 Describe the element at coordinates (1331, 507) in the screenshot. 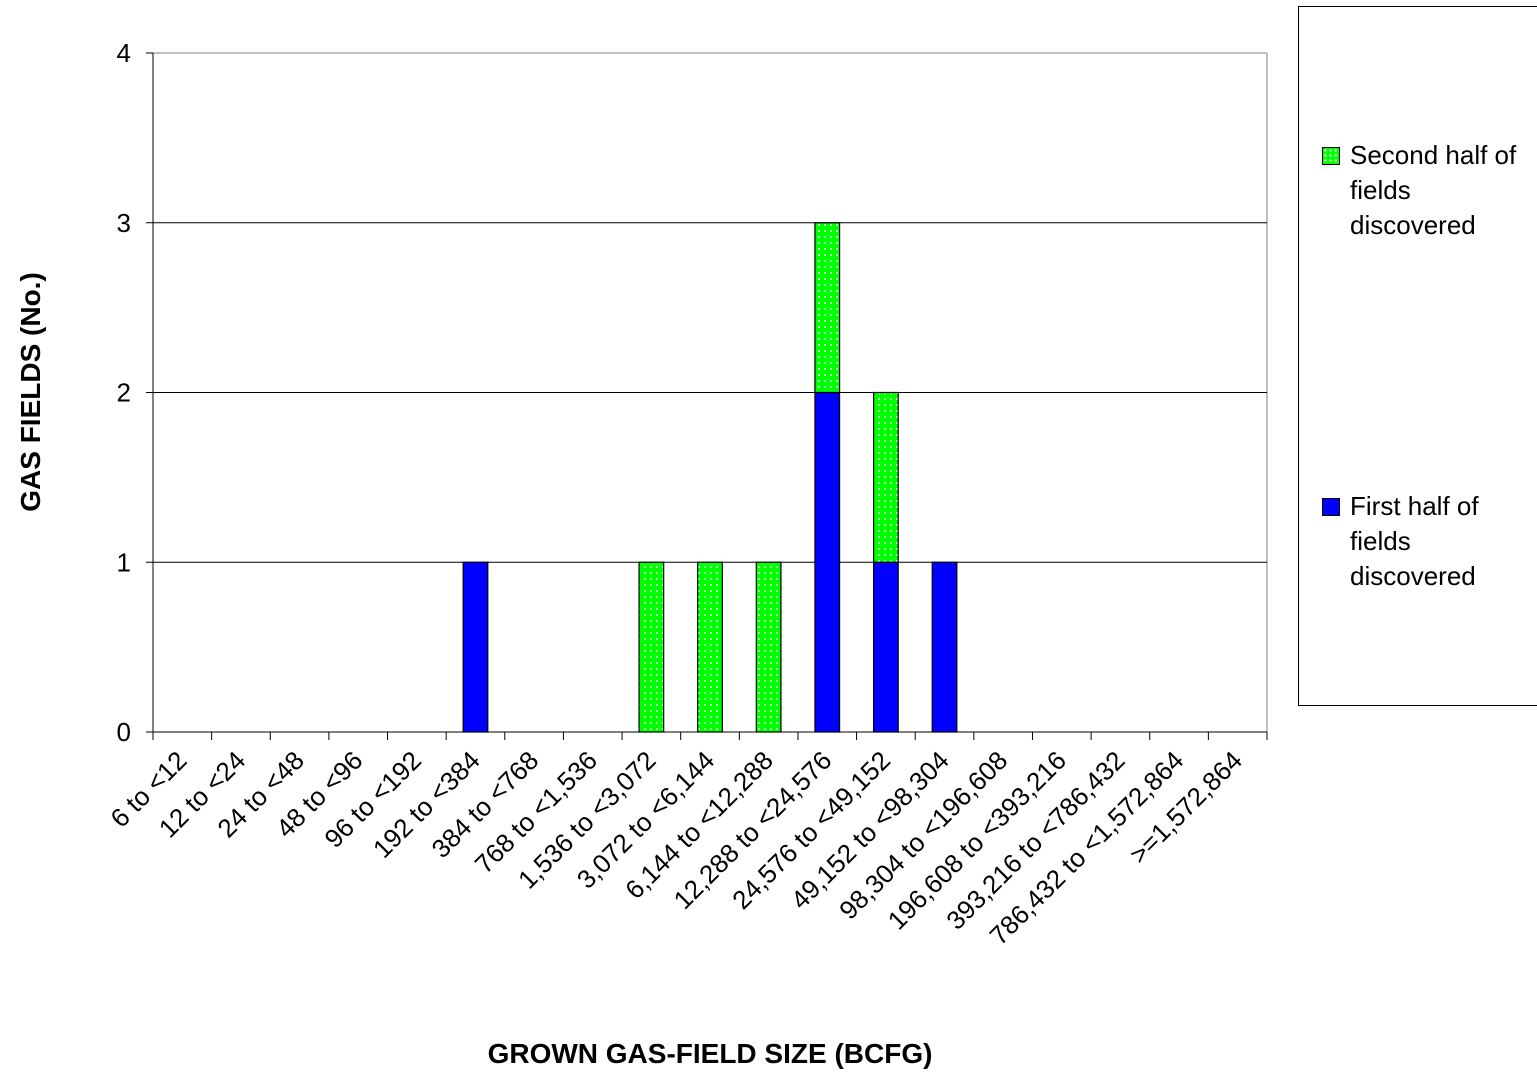

I see `legend-swatch-blue` at that location.